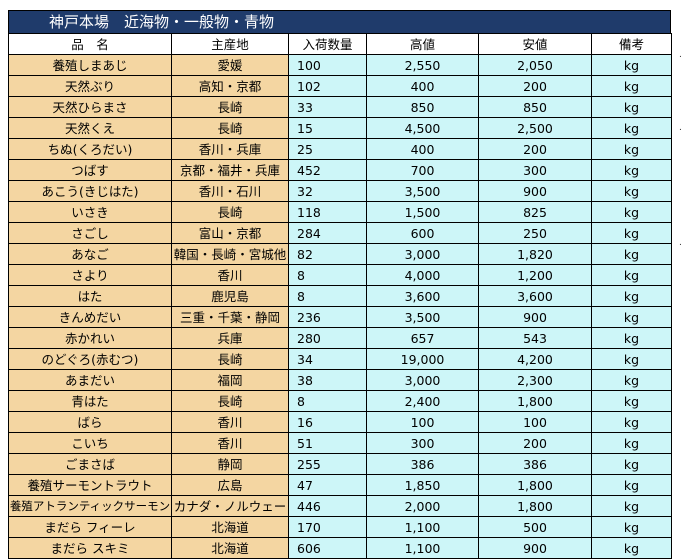 This screenshot has height=559, width=683. What do you see at coordinates (327, 506) in the screenshot?
I see `quantity-cell: 446` at bounding box center [327, 506].